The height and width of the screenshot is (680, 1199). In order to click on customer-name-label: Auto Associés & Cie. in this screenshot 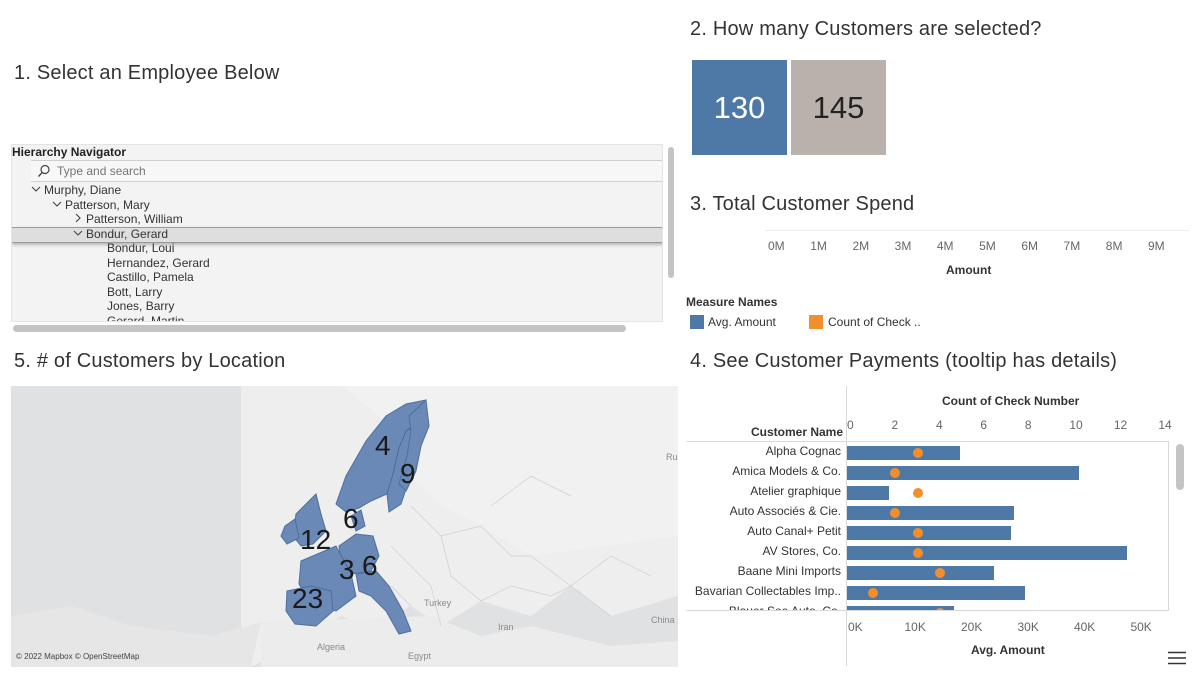, I will do `click(785, 511)`.